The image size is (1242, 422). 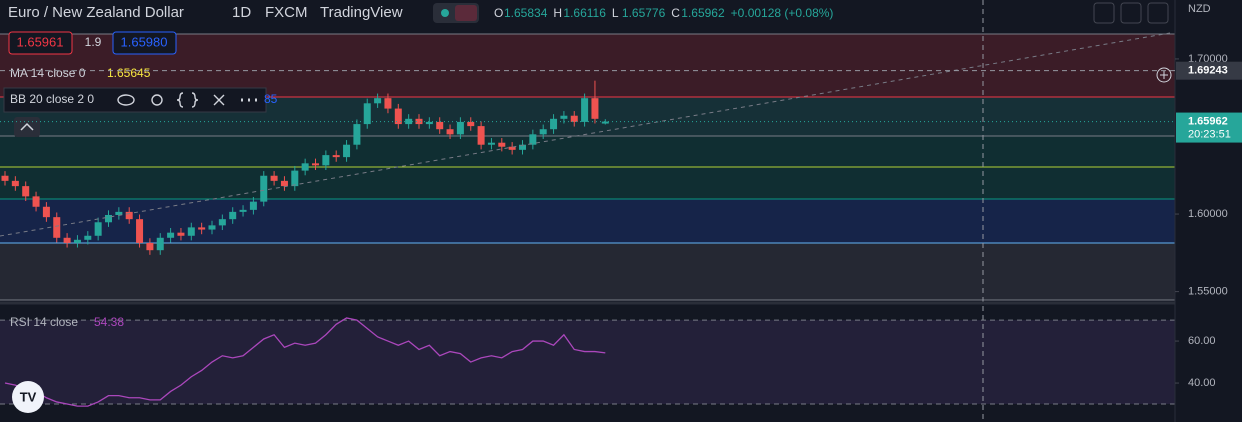 I want to click on ohlc-label: C, so click(x=675, y=13).